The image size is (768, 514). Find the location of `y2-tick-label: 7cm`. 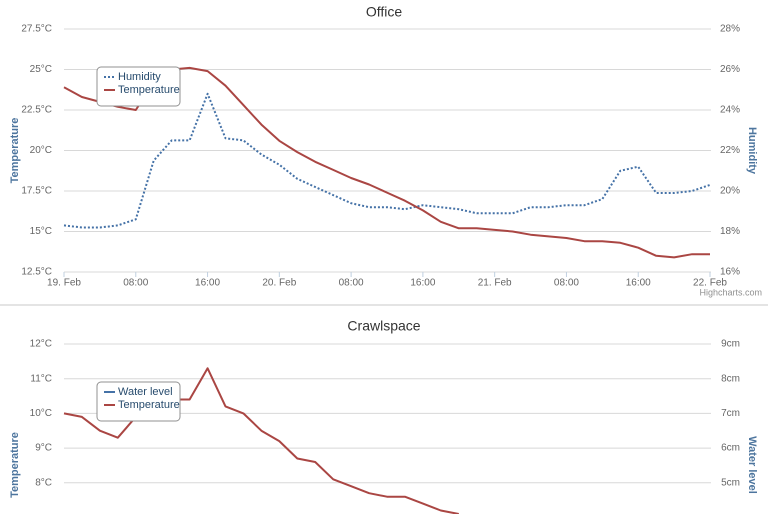

y2-tick-label: 7cm is located at coordinates (730, 413).